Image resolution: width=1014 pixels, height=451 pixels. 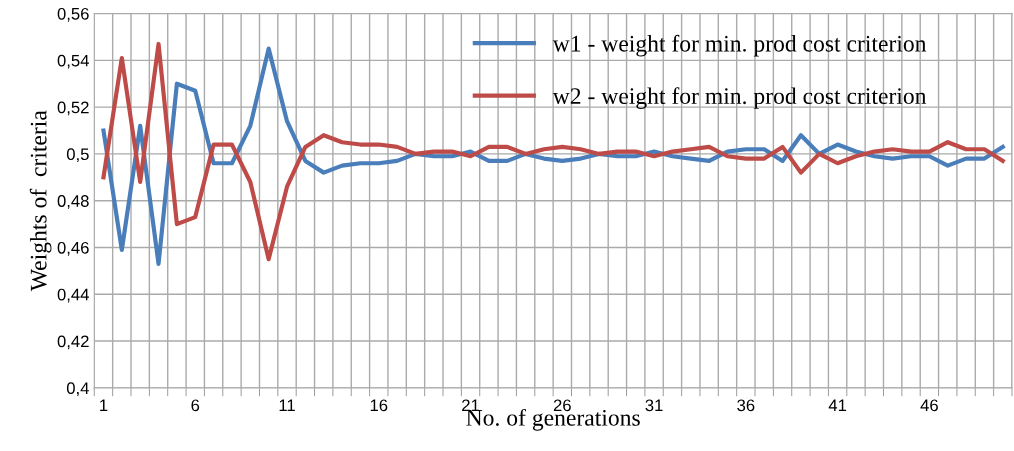 I want to click on x-tick-label: 11, so click(x=287, y=405).